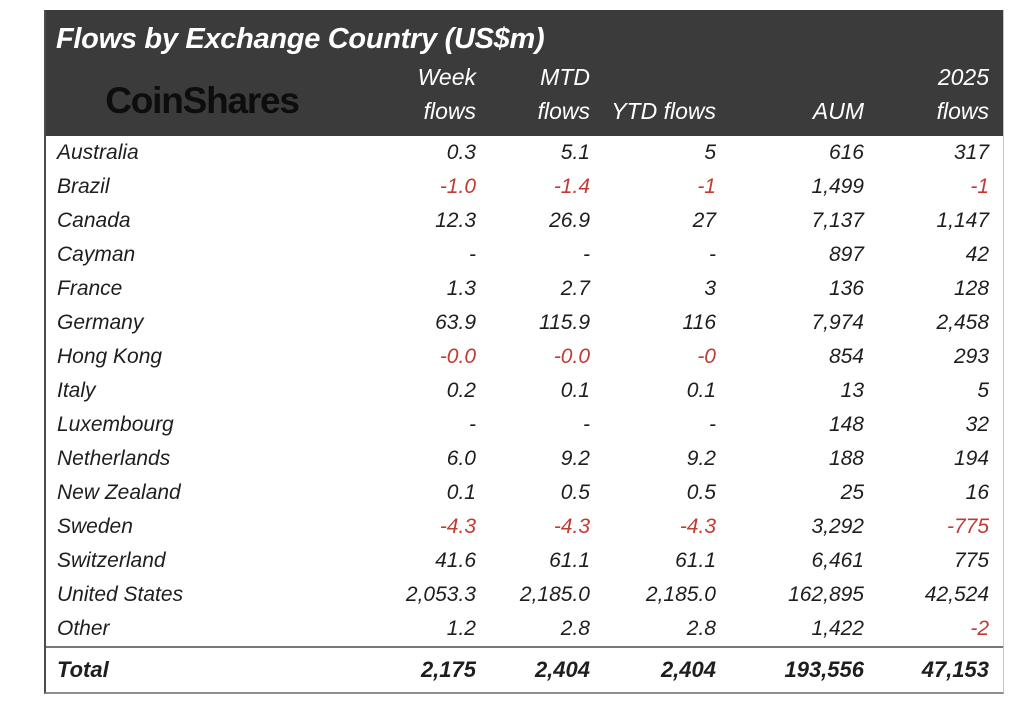  Describe the element at coordinates (699, 322) in the screenshot. I see `value-cell: 116` at that location.